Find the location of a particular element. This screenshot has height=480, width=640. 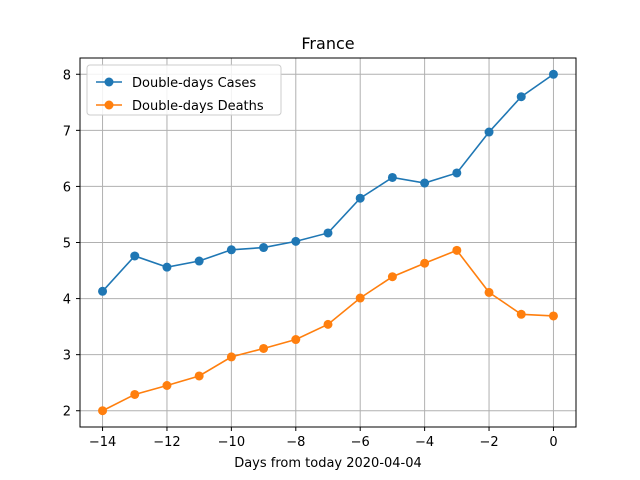

y-tick-label: 7 is located at coordinates (67, 131).